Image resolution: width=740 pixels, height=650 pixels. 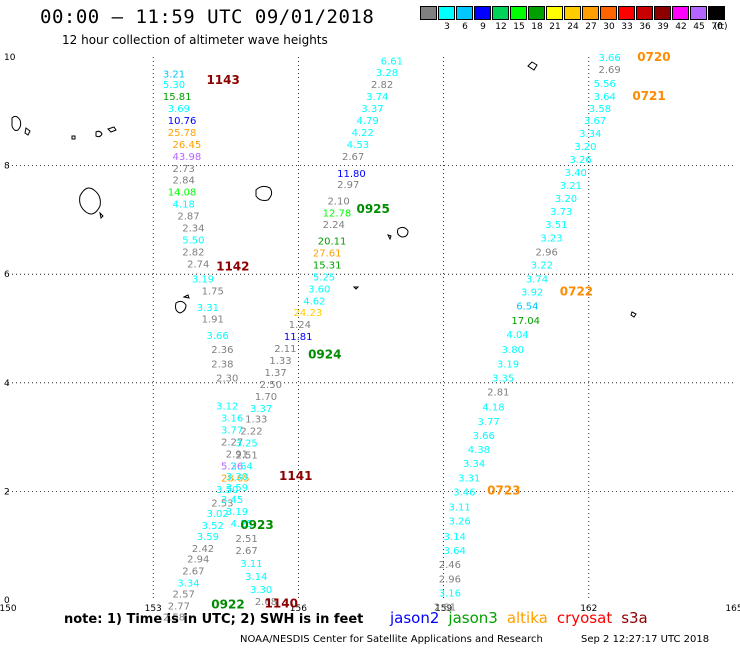 I want to click on wave-height-value: 12.78, so click(x=337, y=213).